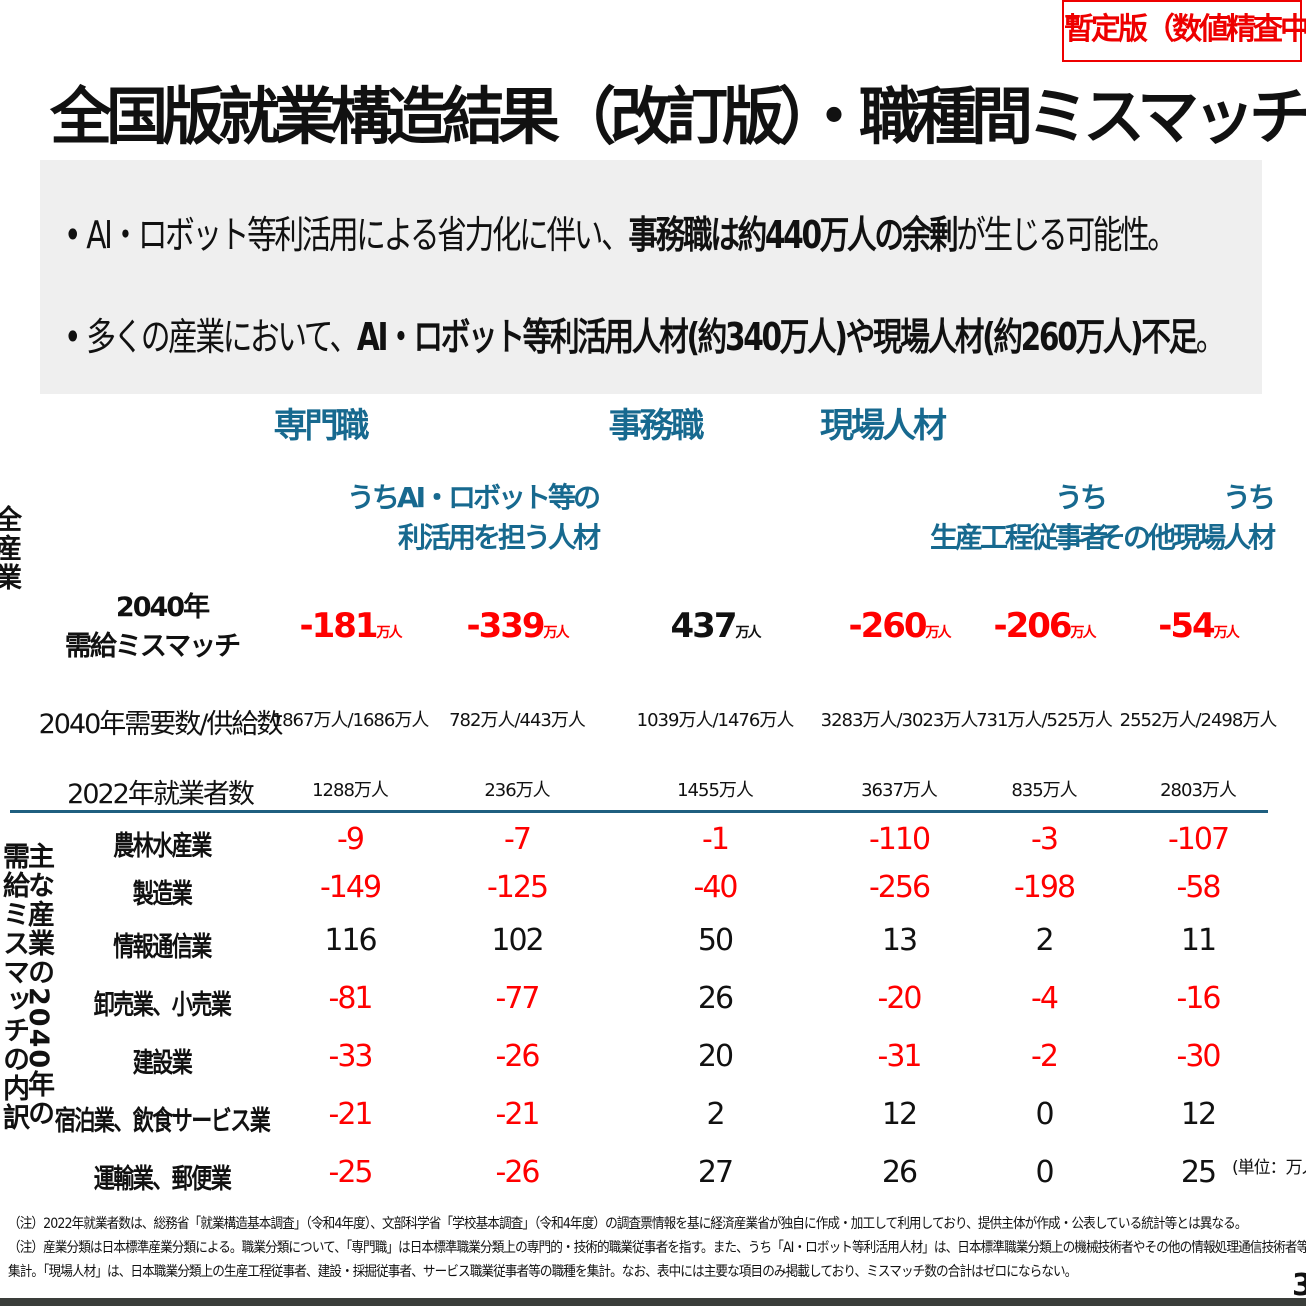 This screenshot has height=1306, width=1306. Describe the element at coordinates (1045, 998) in the screenshot. I see `industry-value-cell: -4` at that location.